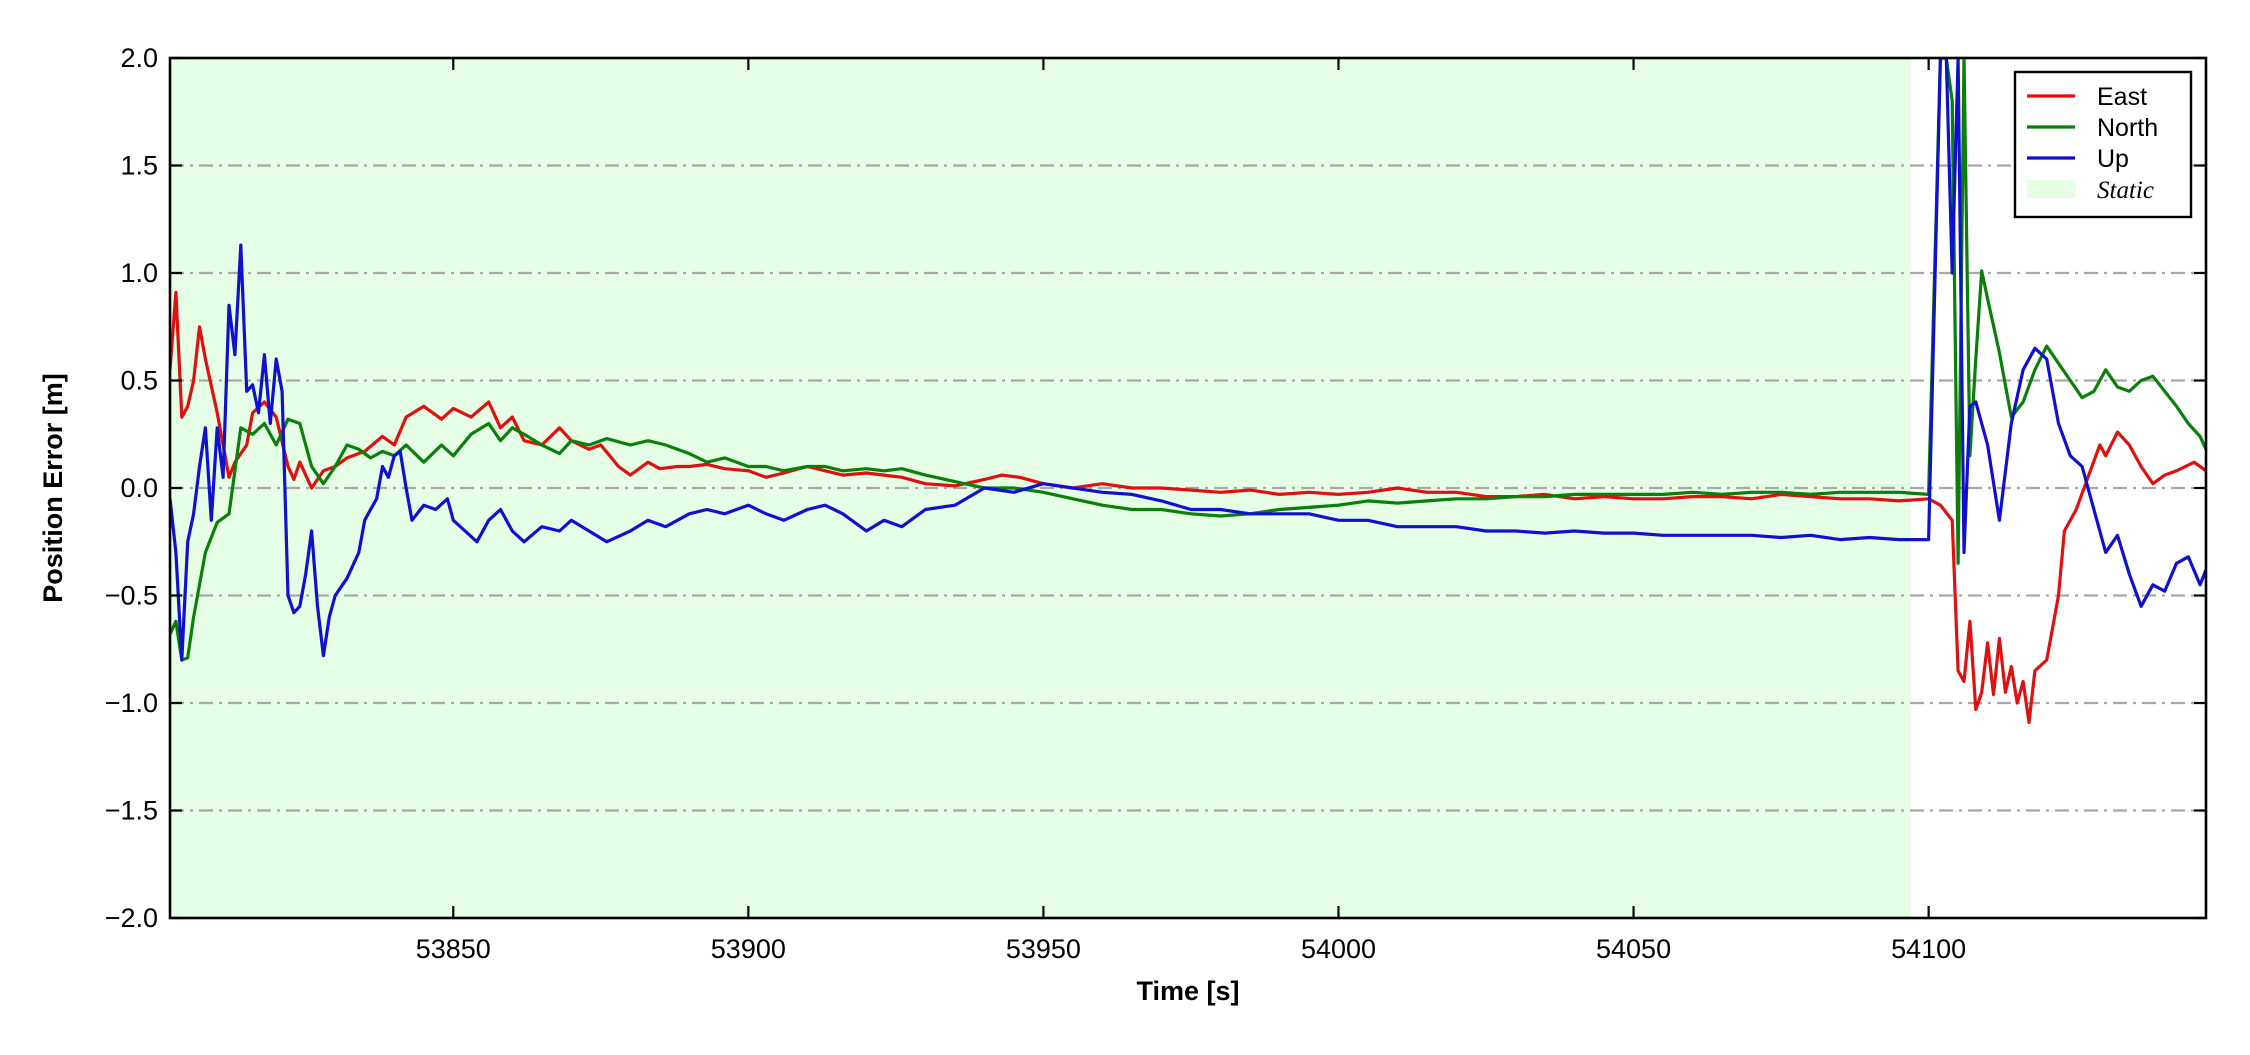 This screenshot has height=1055, width=2250. What do you see at coordinates (2113, 159) in the screenshot?
I see `legend-label-up: Up` at bounding box center [2113, 159].